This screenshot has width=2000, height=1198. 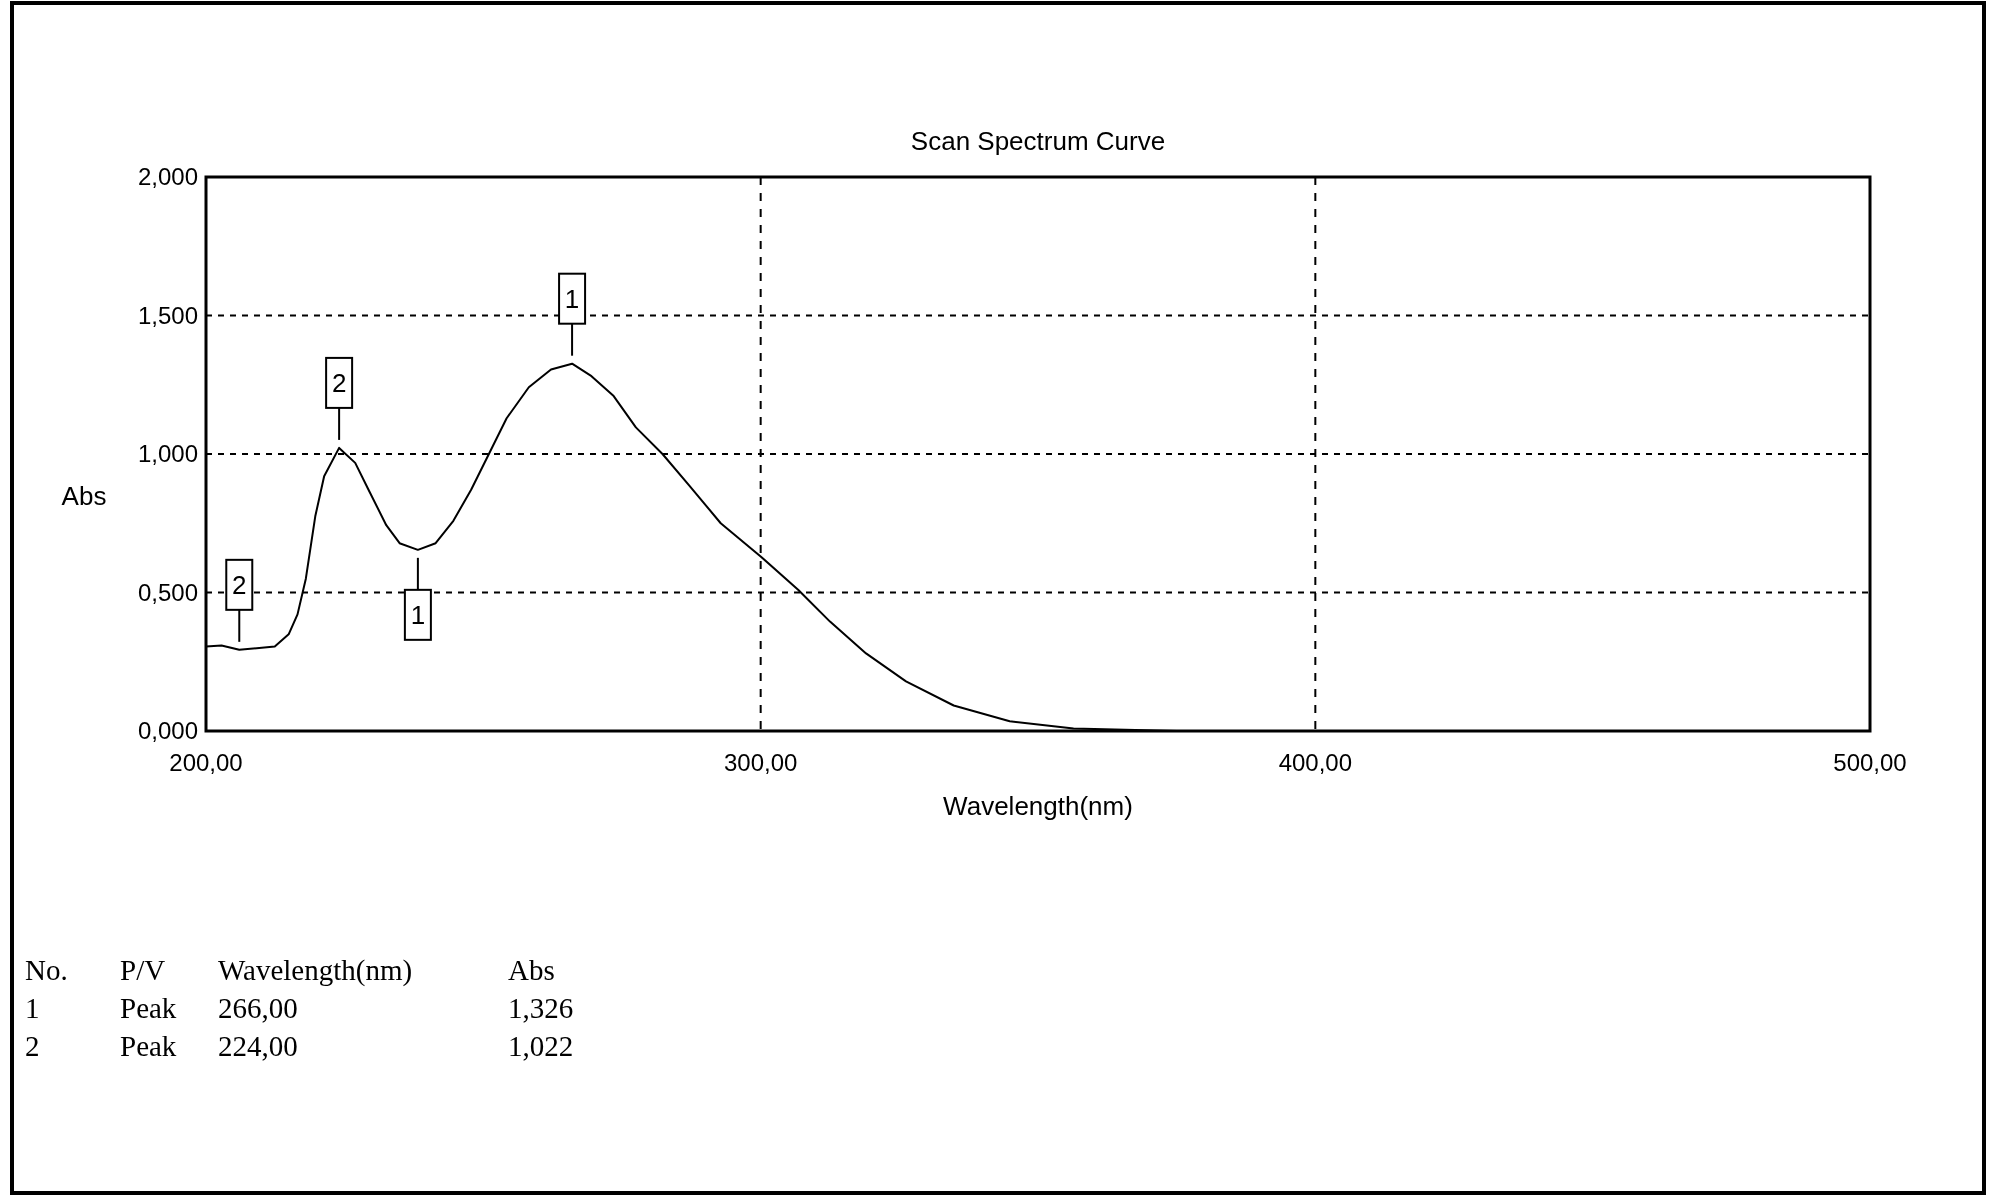 I want to click on y-tick-label: 2,000, so click(x=167, y=177).